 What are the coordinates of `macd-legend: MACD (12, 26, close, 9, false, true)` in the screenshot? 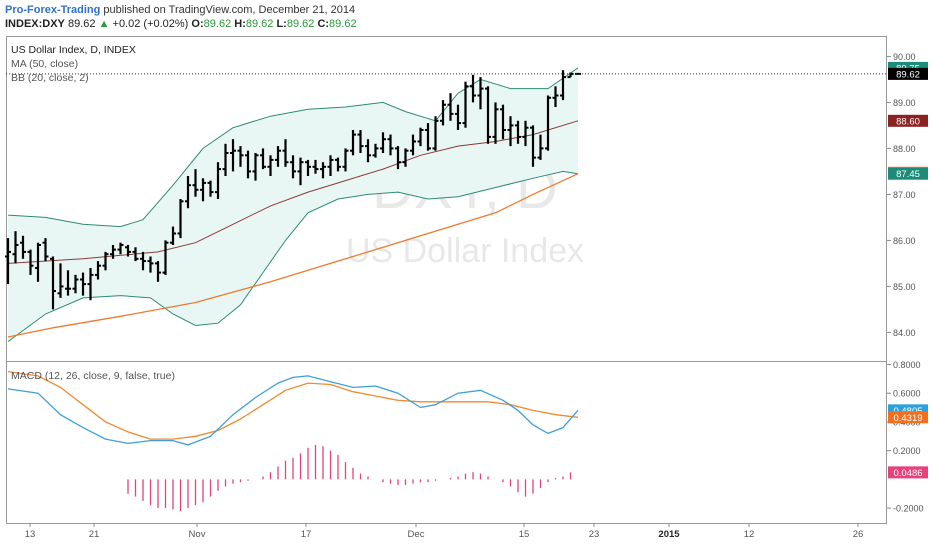 It's located at (93, 376).